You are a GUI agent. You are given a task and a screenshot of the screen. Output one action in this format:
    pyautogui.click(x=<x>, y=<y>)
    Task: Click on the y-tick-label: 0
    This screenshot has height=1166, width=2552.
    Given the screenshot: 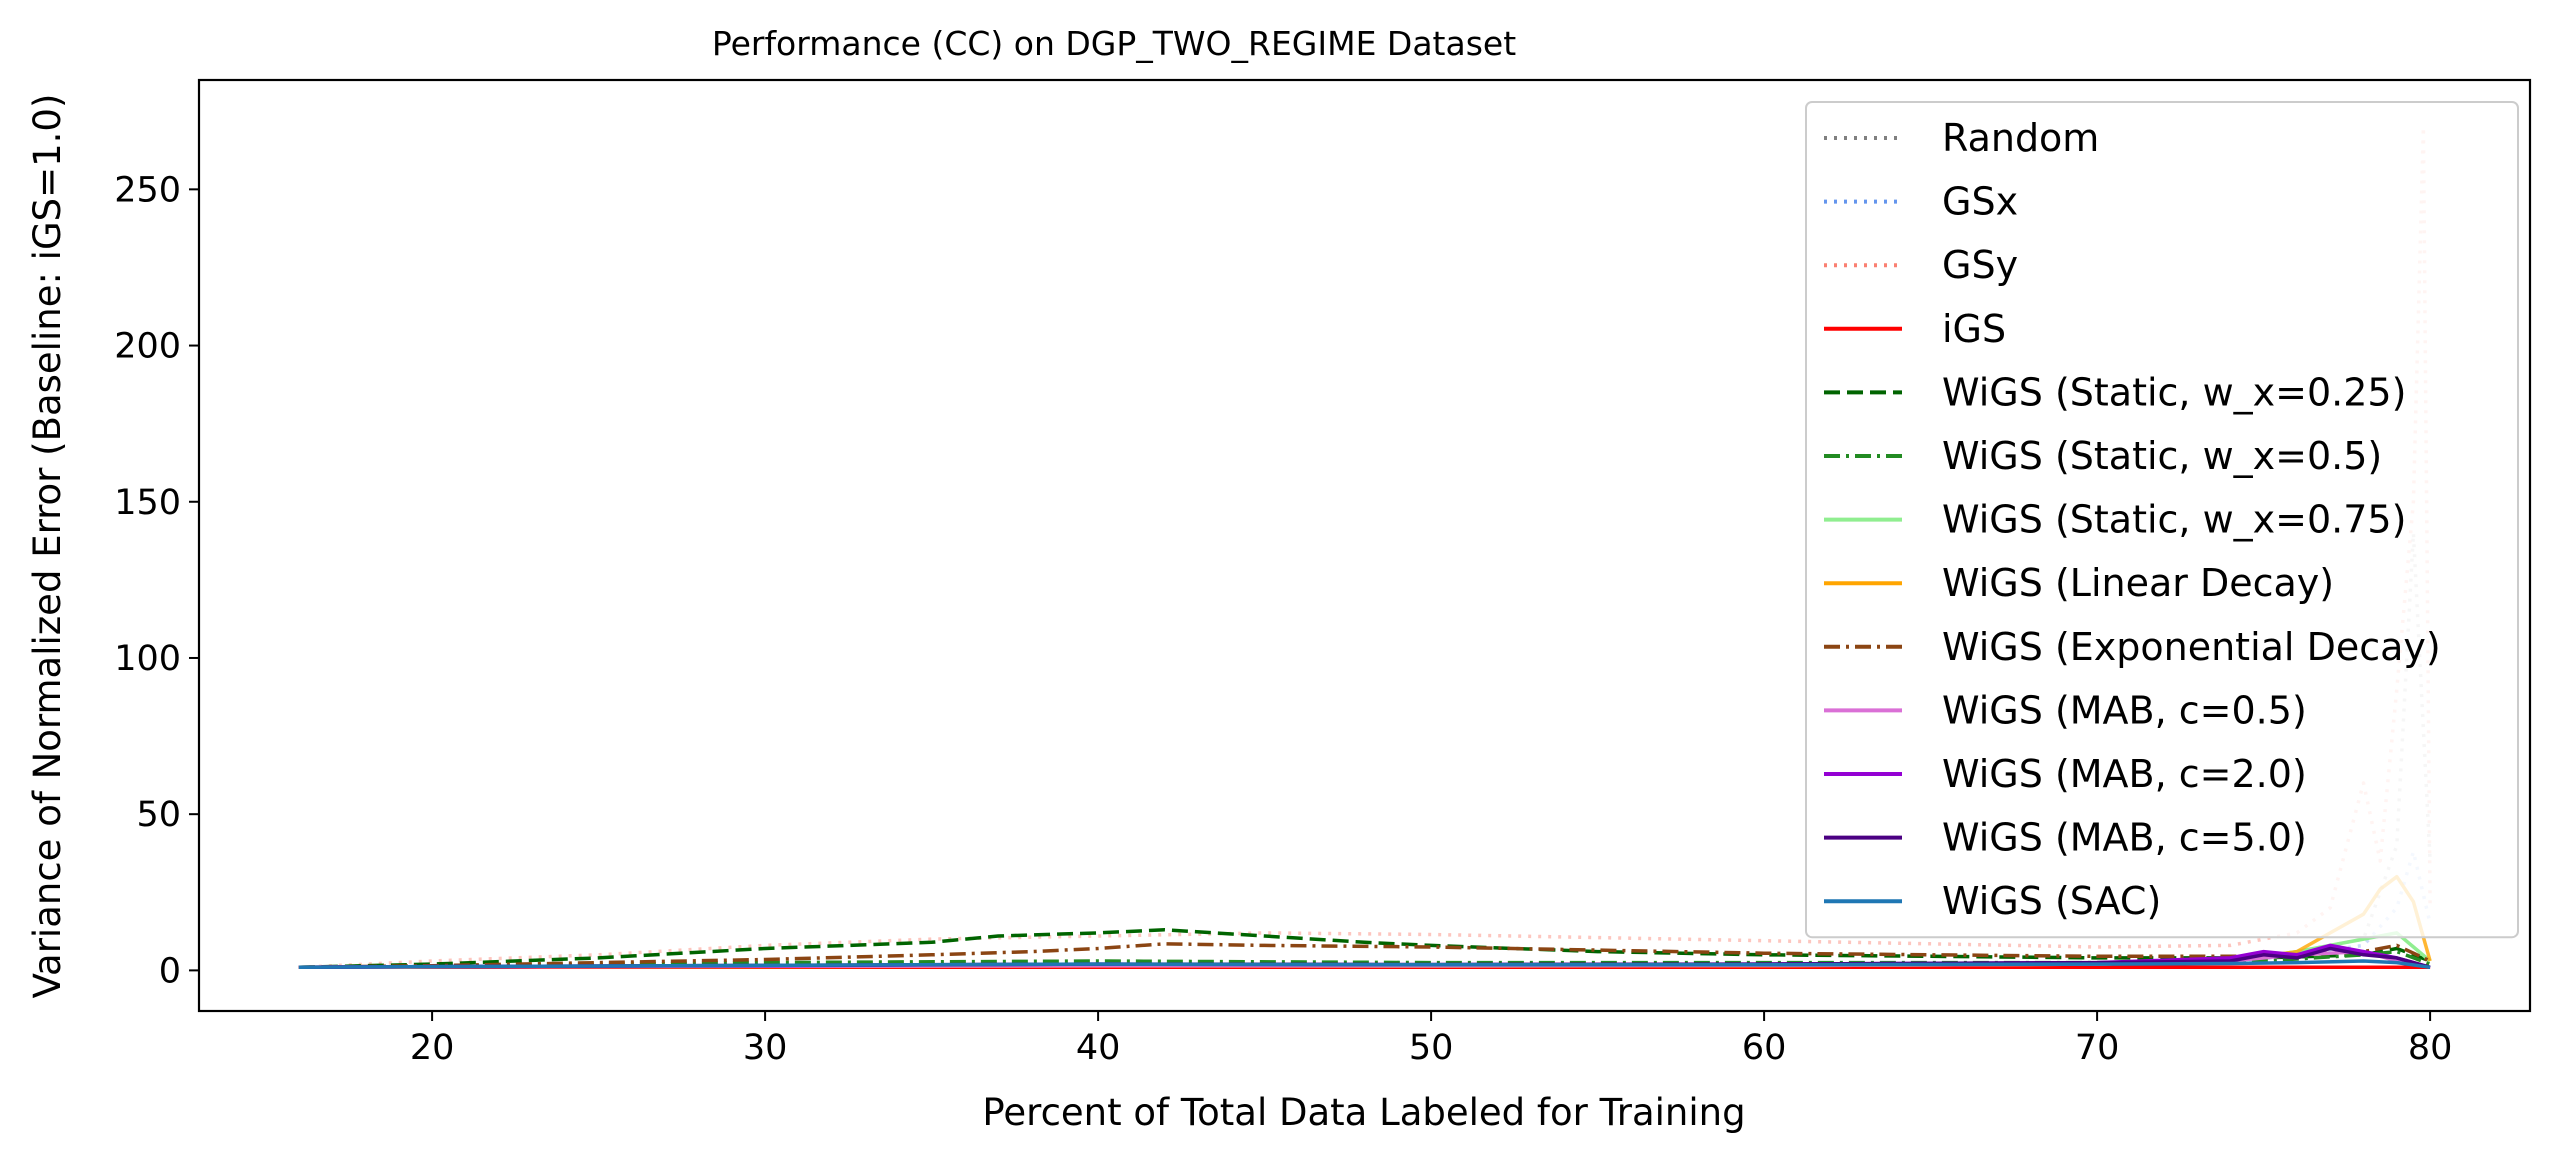 What is the action you would take?
    pyautogui.click(x=170, y=971)
    